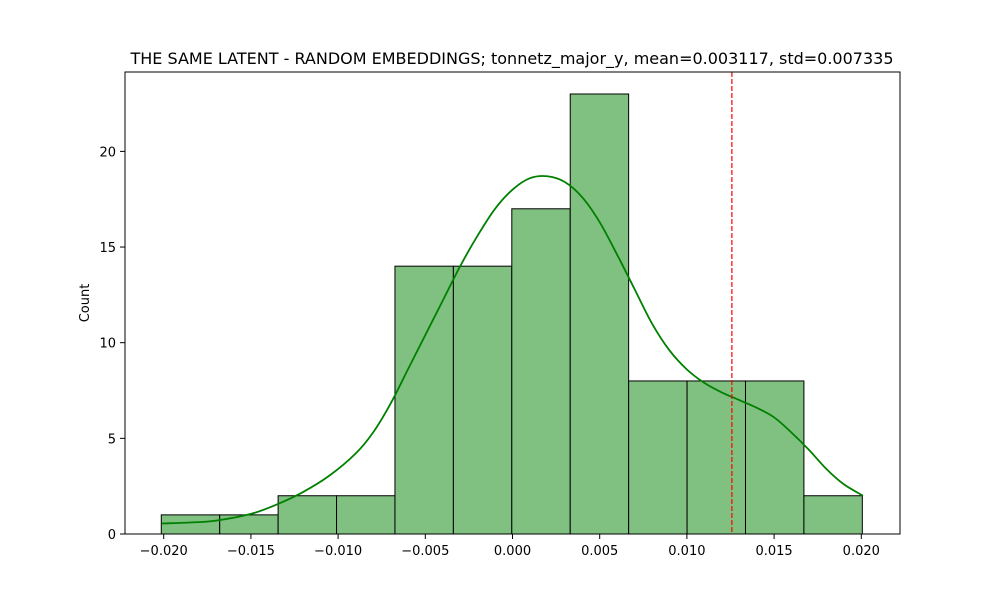 Image resolution: width=1000 pixels, height=600 pixels. Describe the element at coordinates (512, 551) in the screenshot. I see `x-tick-label: 0.000` at that location.